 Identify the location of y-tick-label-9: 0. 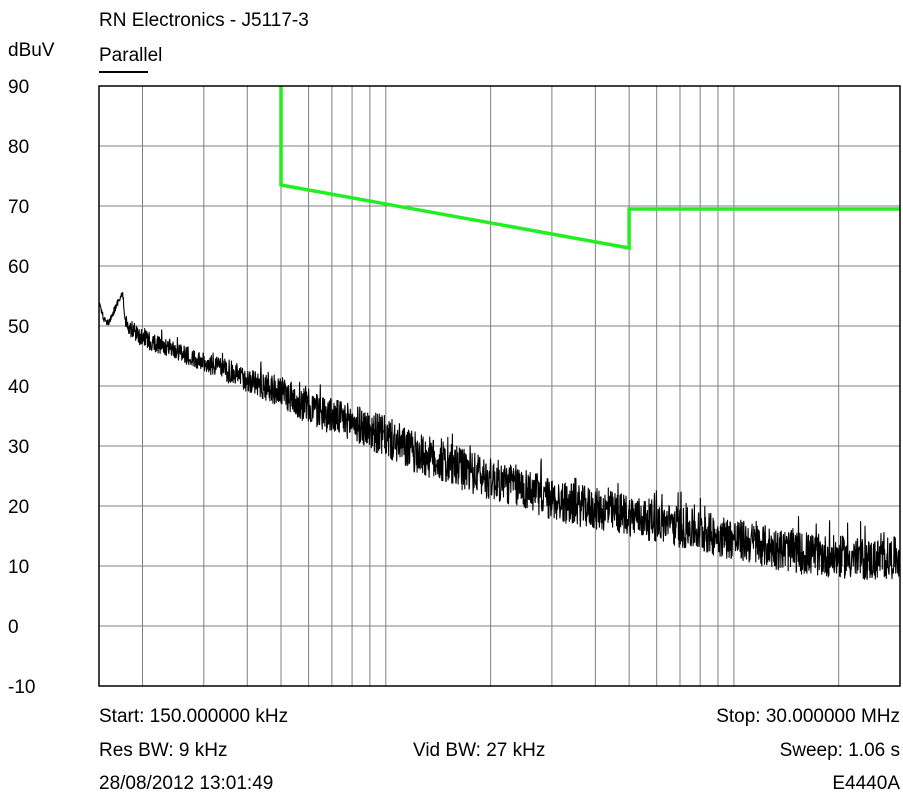
(13, 627).